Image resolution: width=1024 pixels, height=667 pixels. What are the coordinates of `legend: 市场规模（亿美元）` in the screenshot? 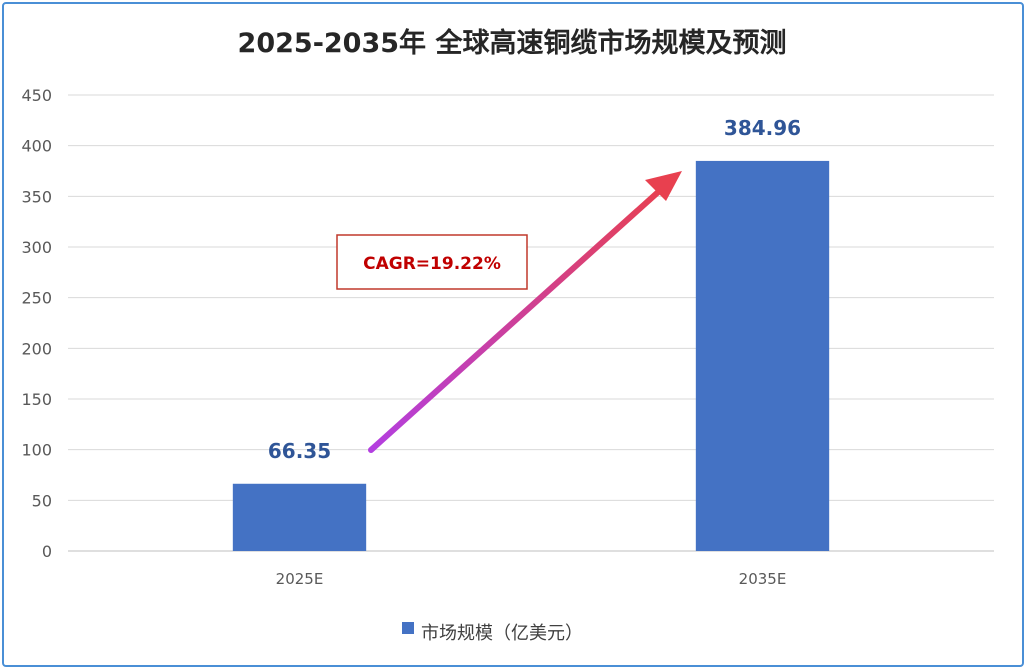 It's located at (492, 633).